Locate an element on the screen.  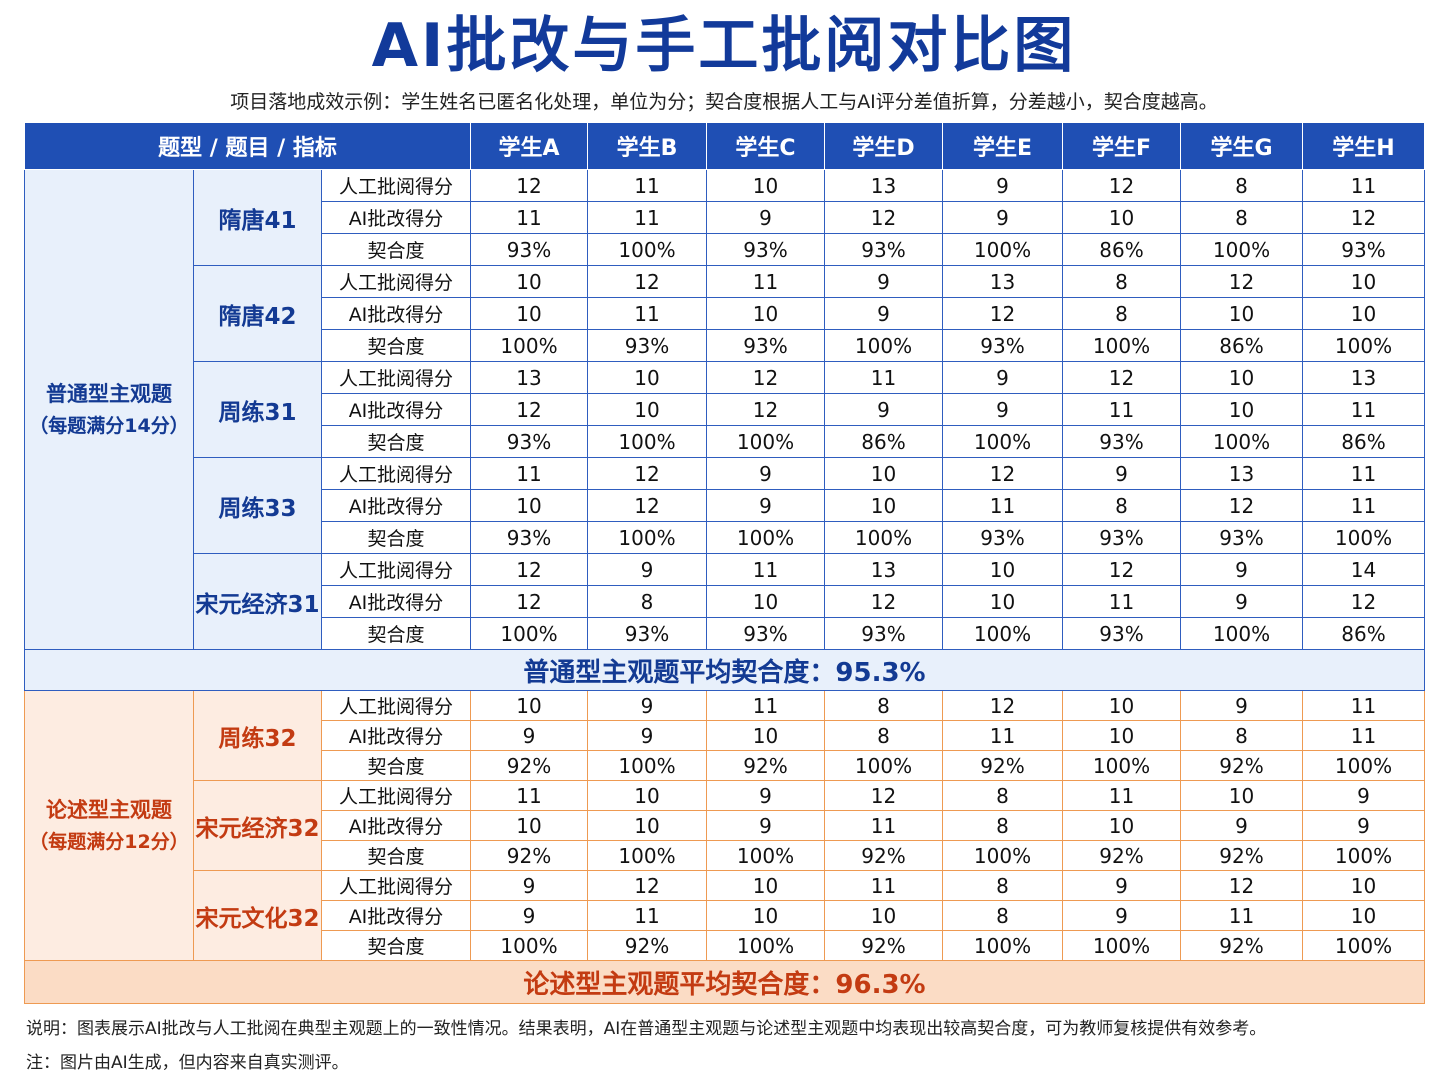
table-row: AI批改得分 9 11 10 10 8 9 11 10 is located at coordinates (725, 915).